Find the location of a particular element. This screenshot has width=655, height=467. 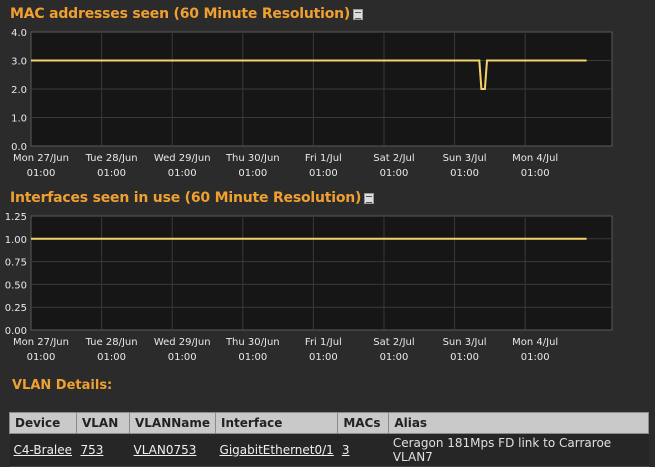

series-line is located at coordinates (309, 74).